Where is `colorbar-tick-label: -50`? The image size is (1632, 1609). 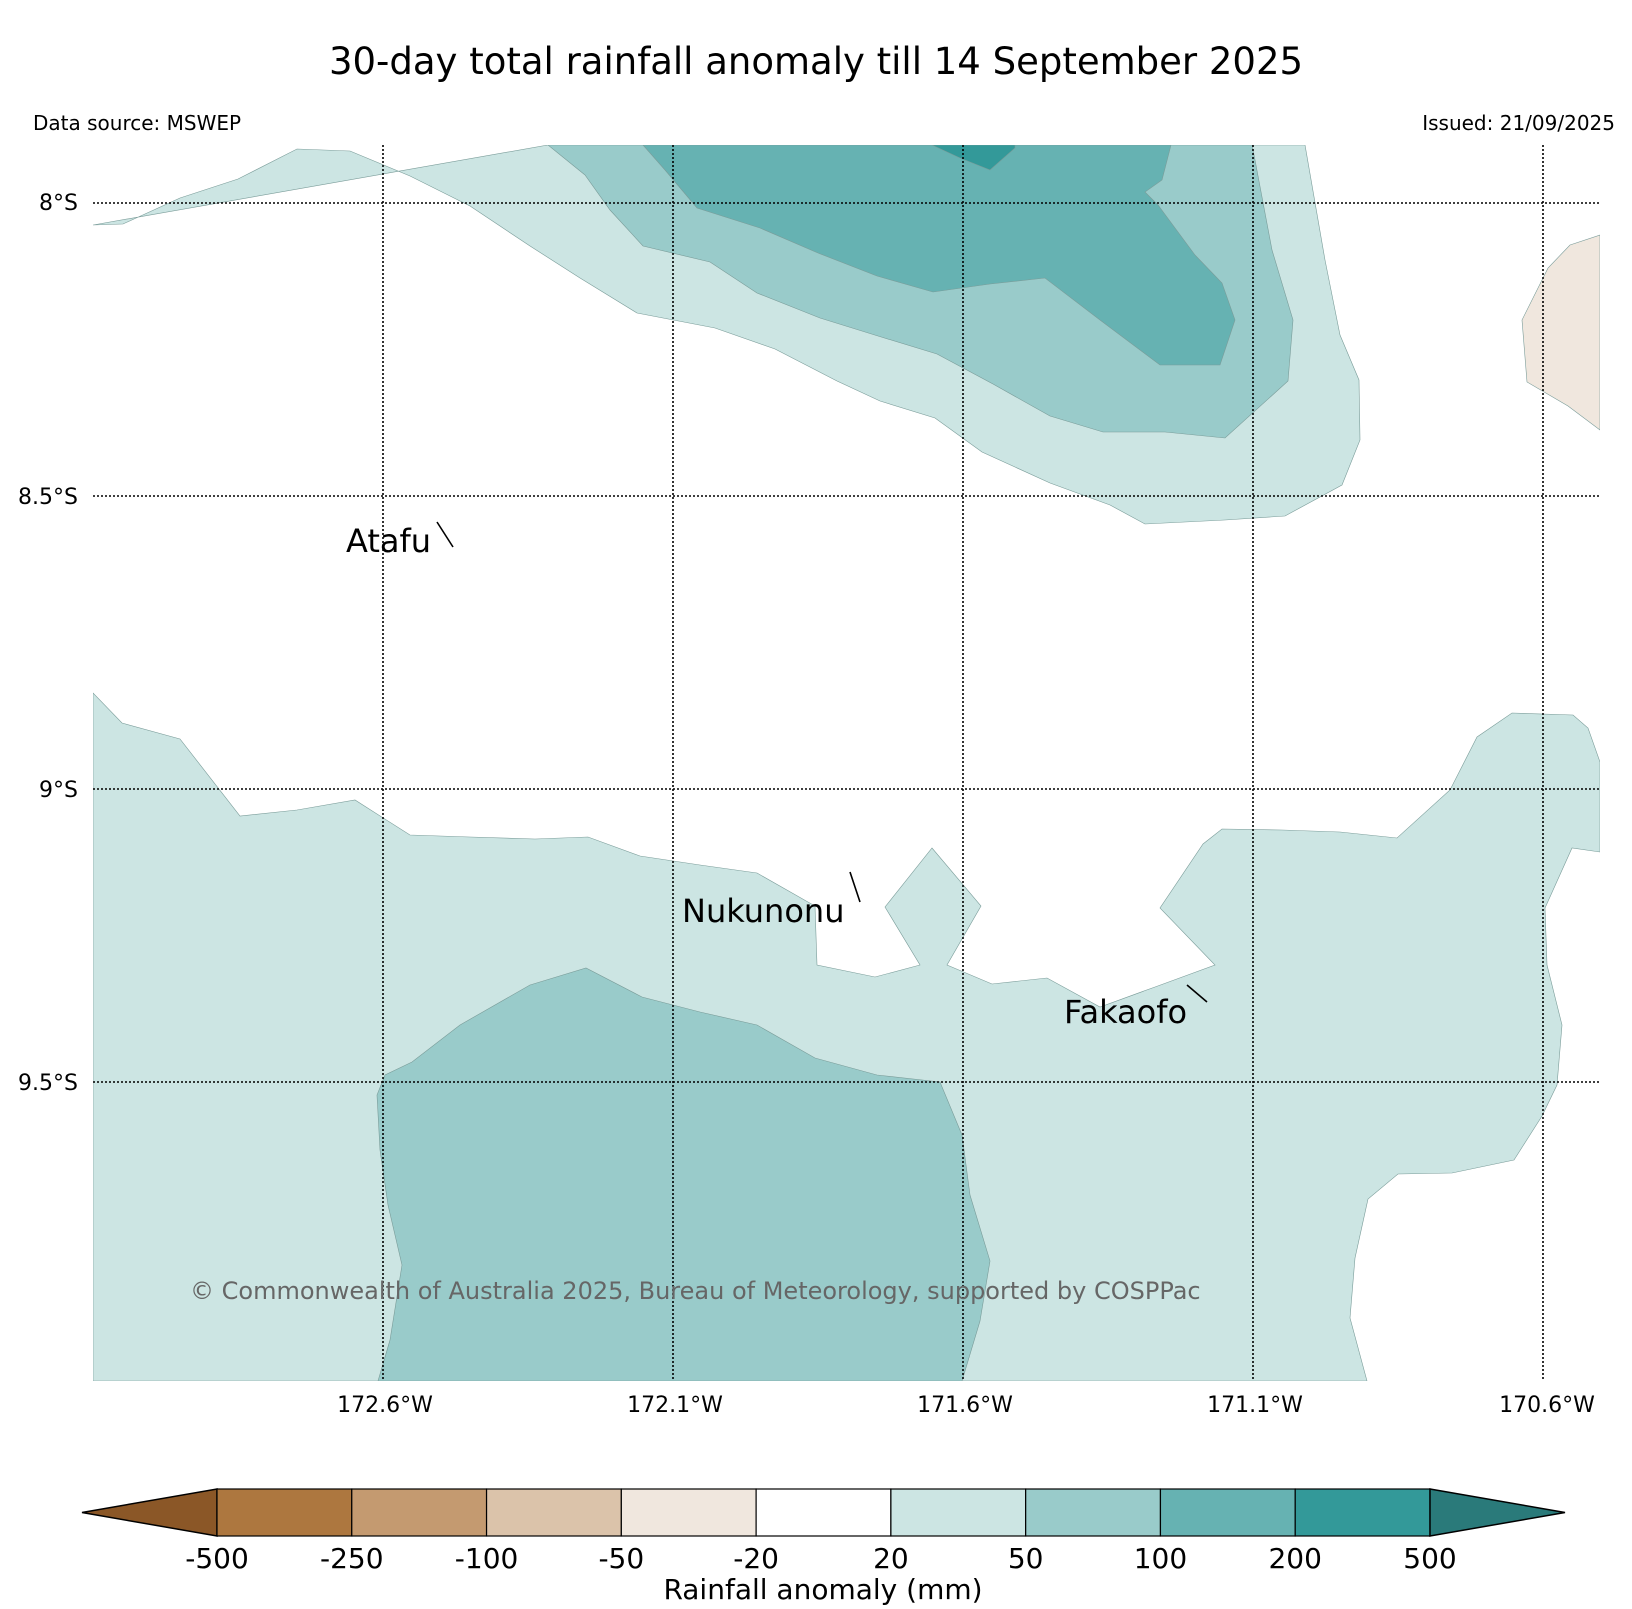
colorbar-tick-label: -50 is located at coordinates (621, 1558).